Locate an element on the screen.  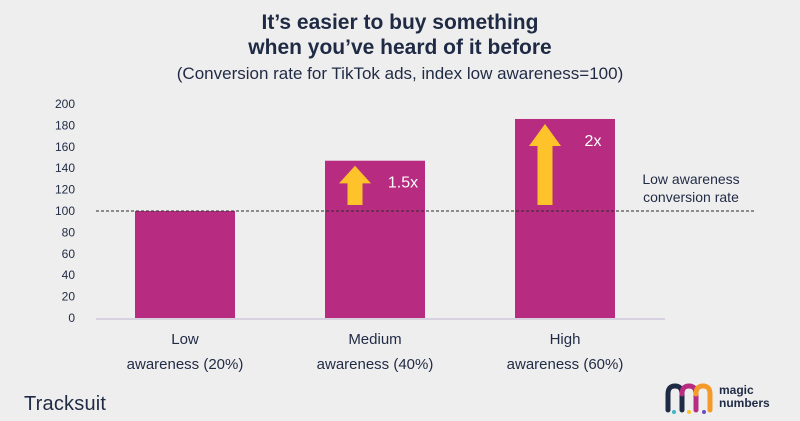
y-tick-label-0: 0 is located at coordinates (71, 318).